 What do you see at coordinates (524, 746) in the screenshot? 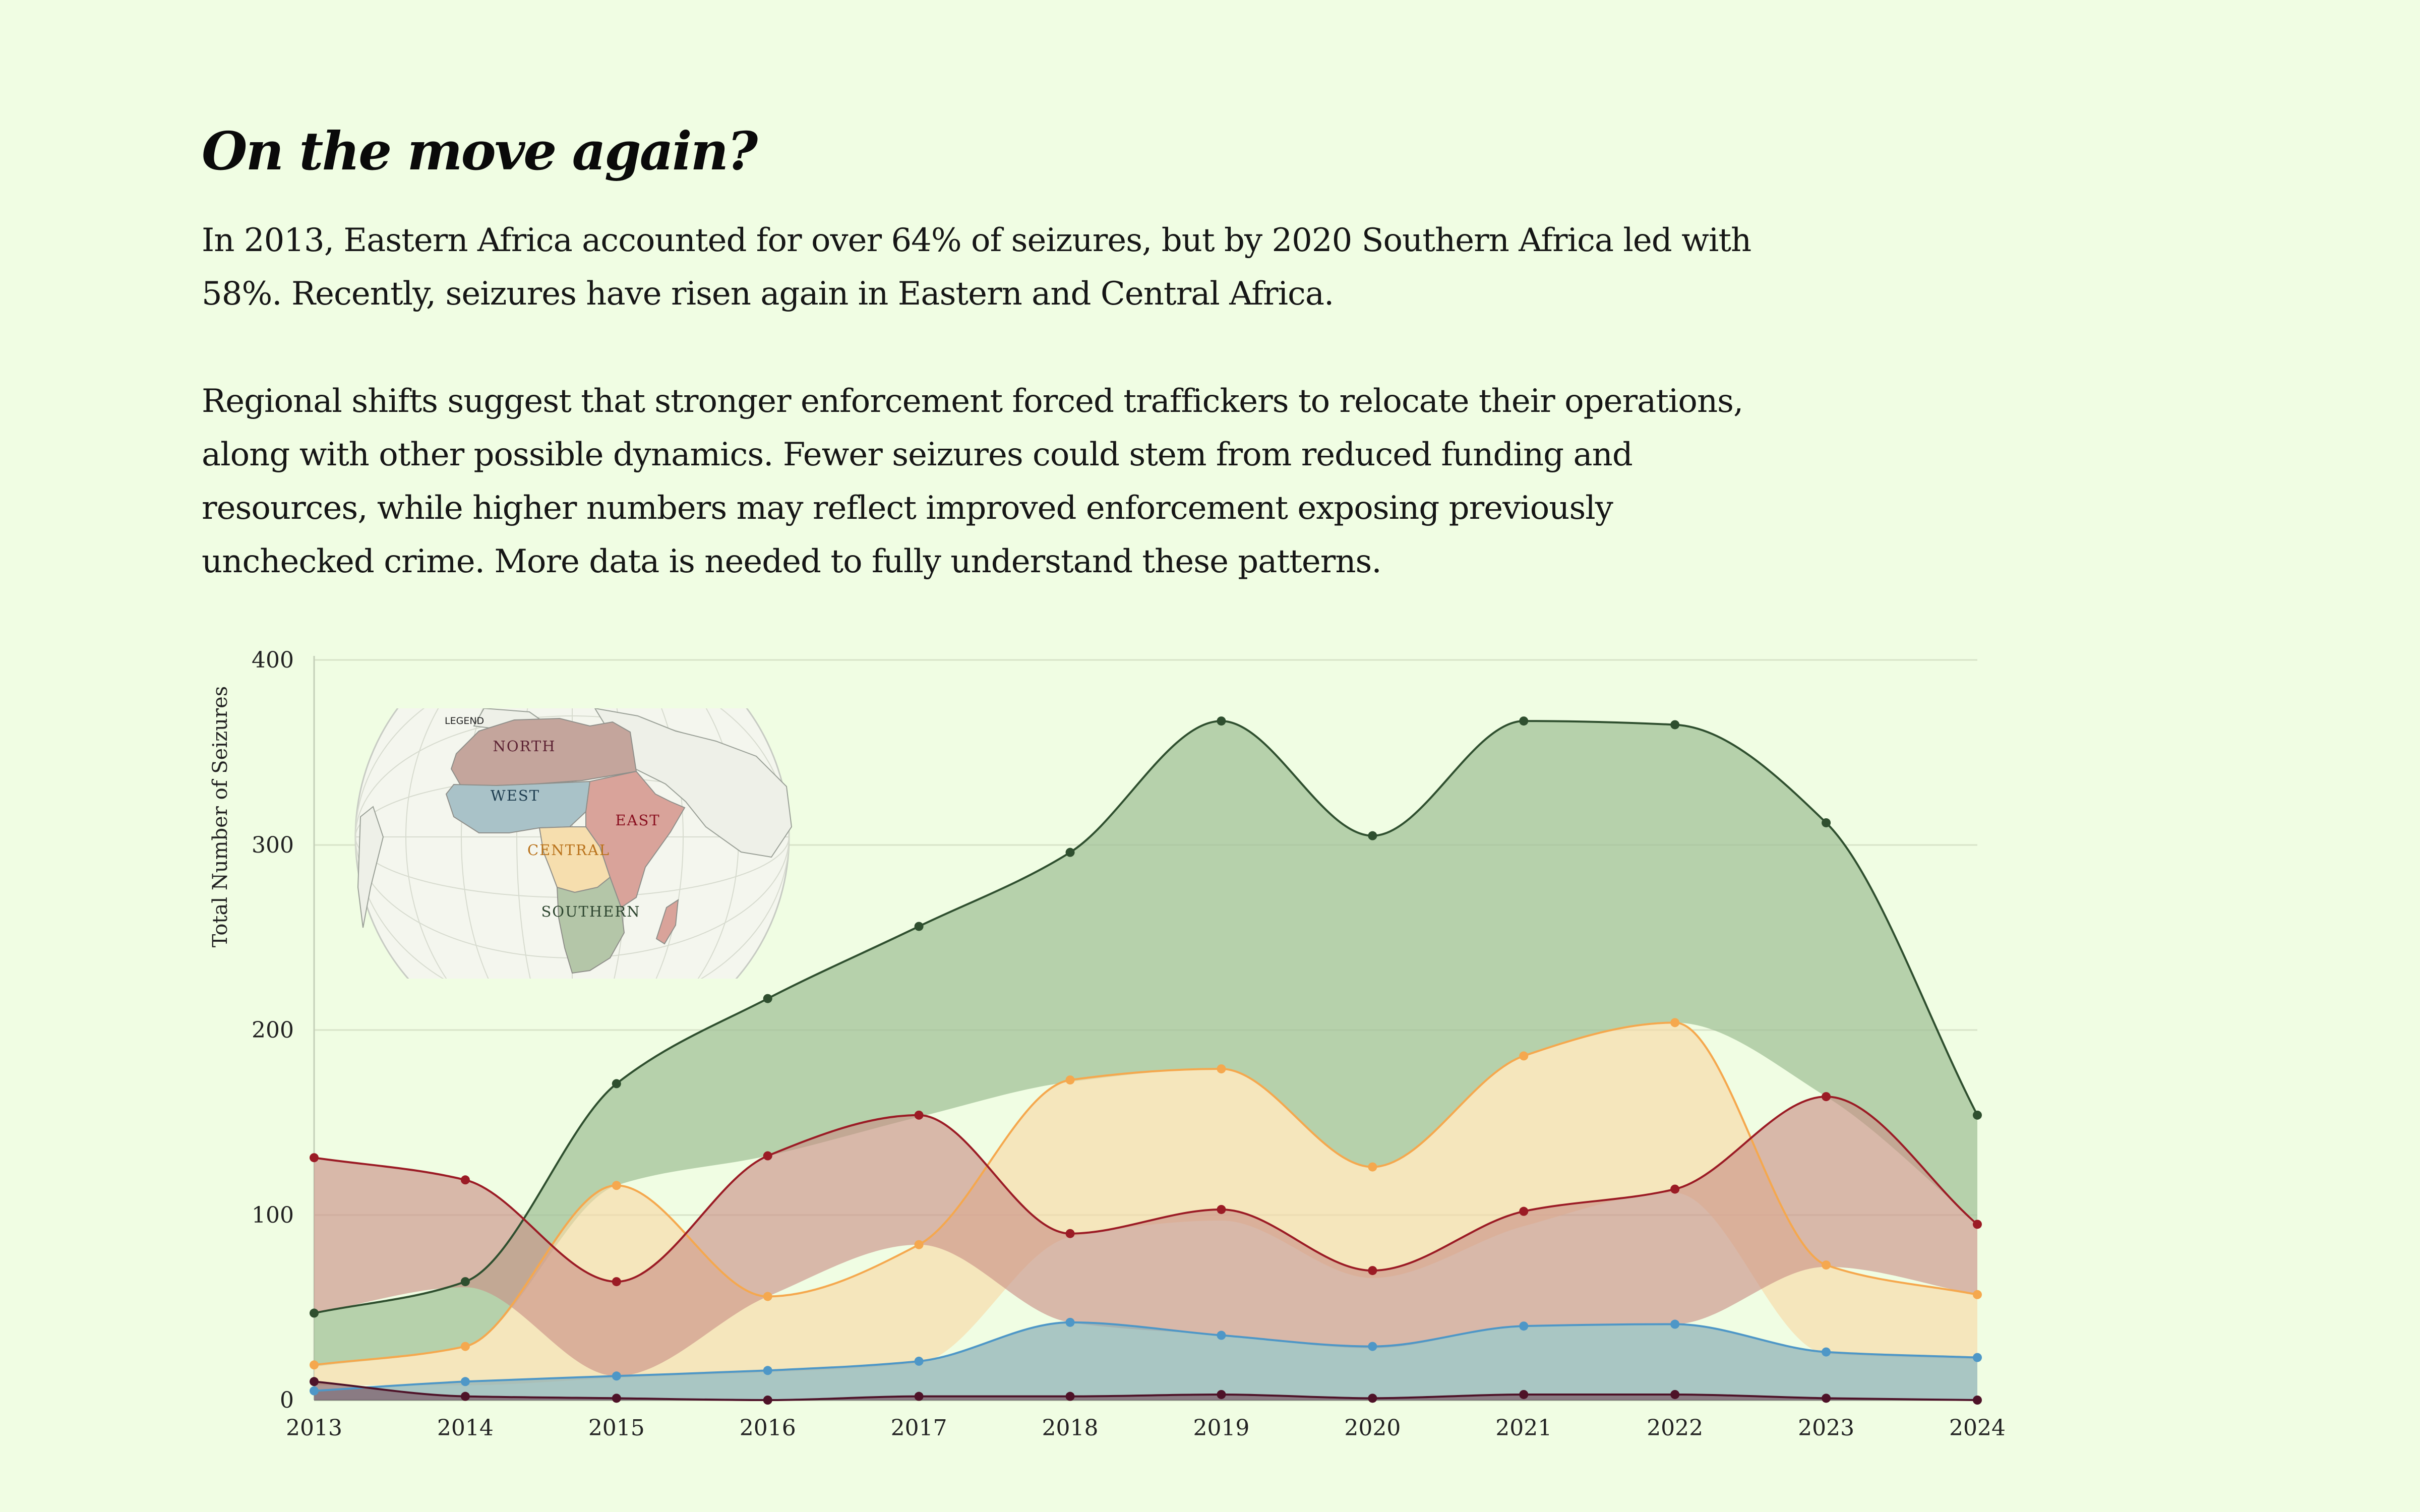
I see `map-label-north: NORTH` at bounding box center [524, 746].